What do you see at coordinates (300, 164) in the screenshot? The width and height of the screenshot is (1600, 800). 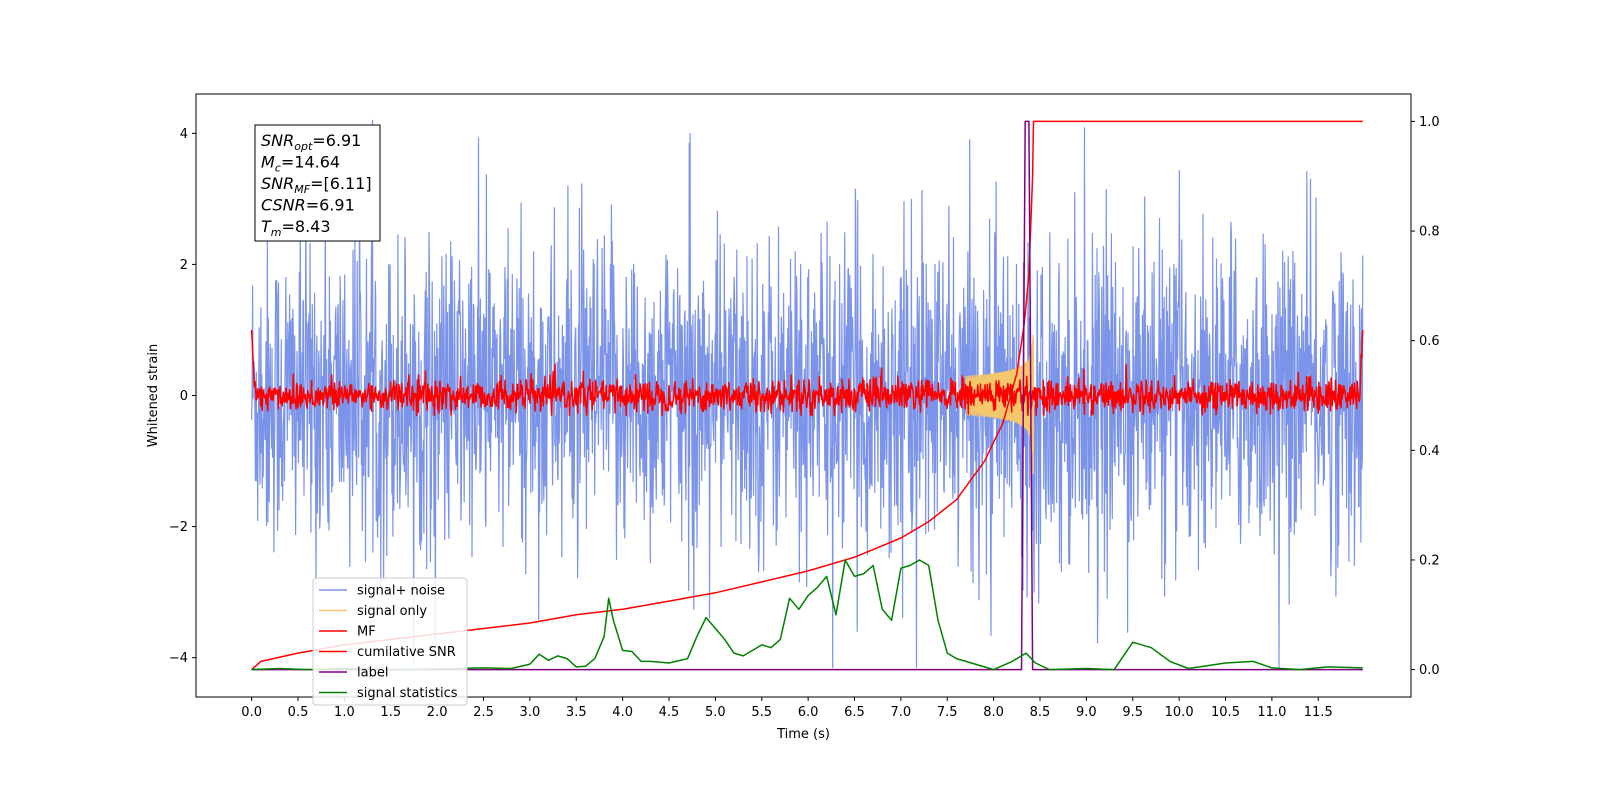 I see `info-mc: Mc=14.64` at bounding box center [300, 164].